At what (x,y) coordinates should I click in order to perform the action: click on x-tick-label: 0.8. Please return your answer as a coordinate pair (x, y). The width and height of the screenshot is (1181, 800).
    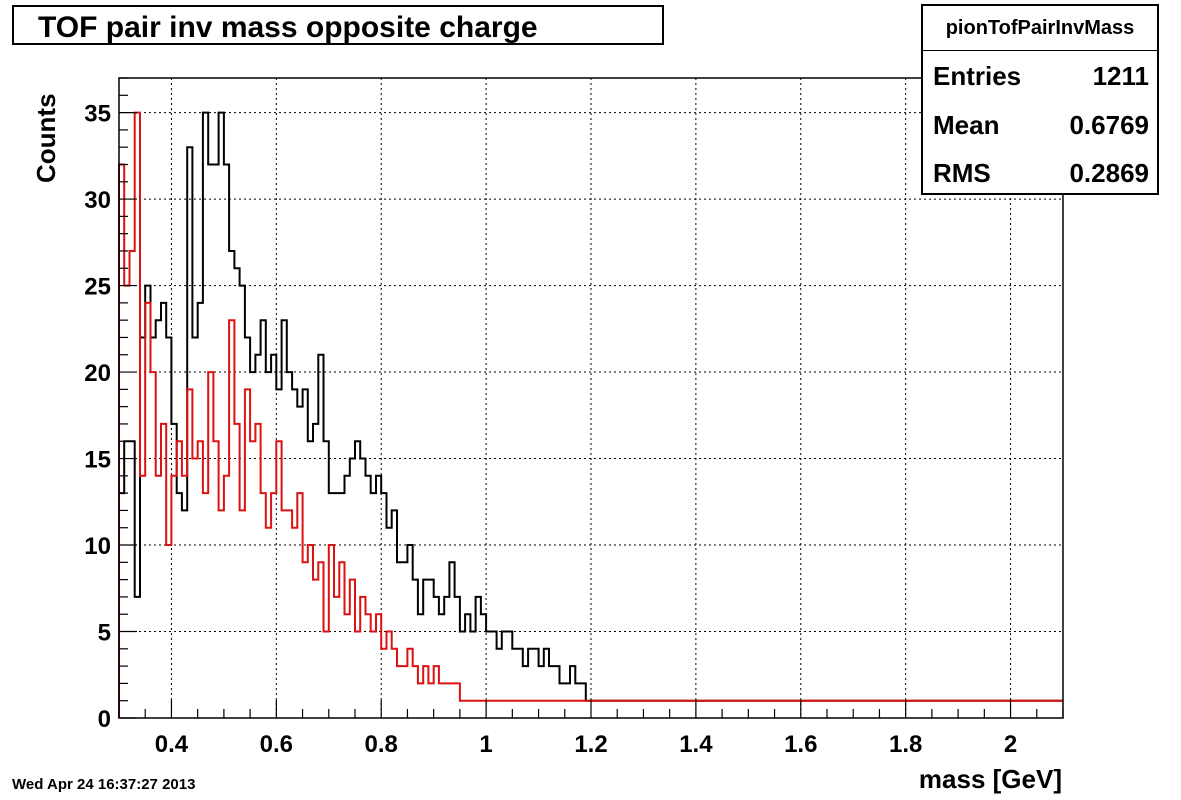
    Looking at the image, I should click on (381, 744).